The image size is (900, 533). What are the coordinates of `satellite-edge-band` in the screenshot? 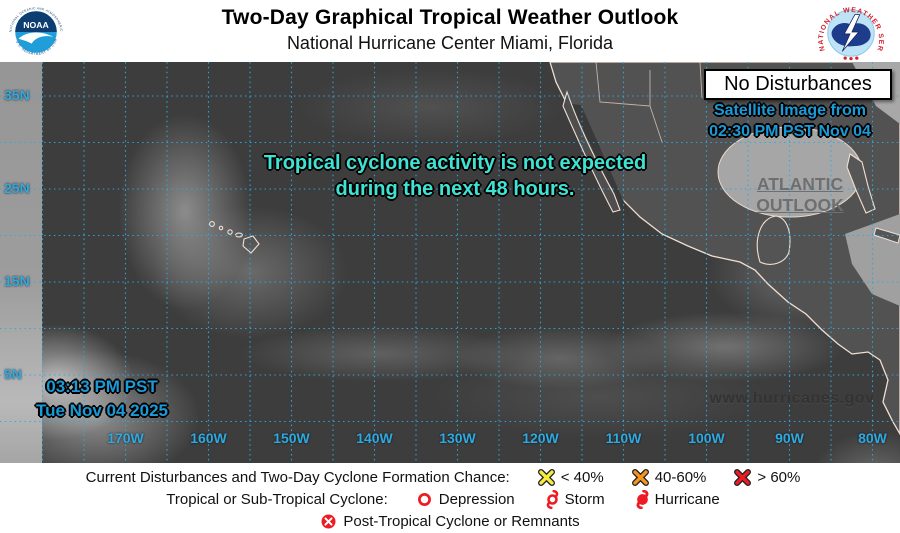 It's located at (21, 262).